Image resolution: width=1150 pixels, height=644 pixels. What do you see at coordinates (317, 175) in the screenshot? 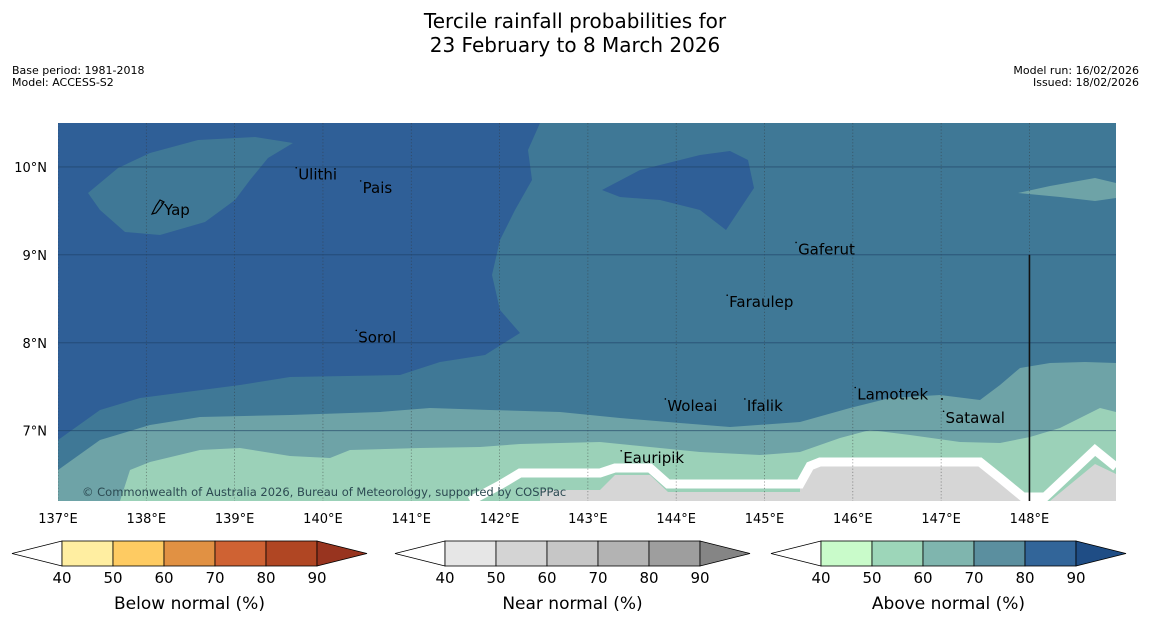
I see `place-label: Ulithi` at bounding box center [317, 175].